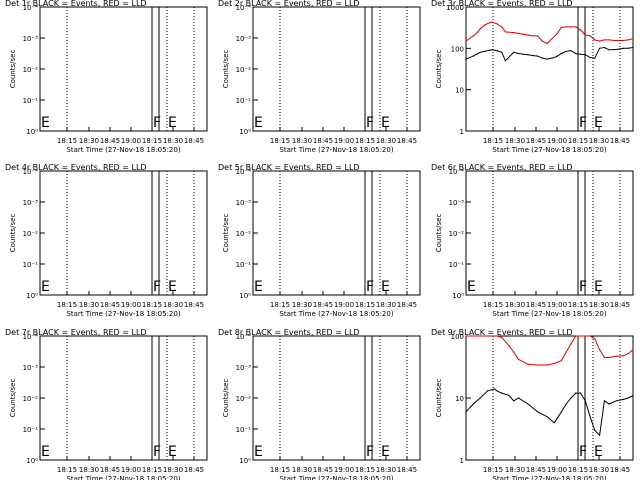 Image resolution: width=640 pixels, height=480 pixels. I want to click on y-tick-label: 10, so click(459, 399).